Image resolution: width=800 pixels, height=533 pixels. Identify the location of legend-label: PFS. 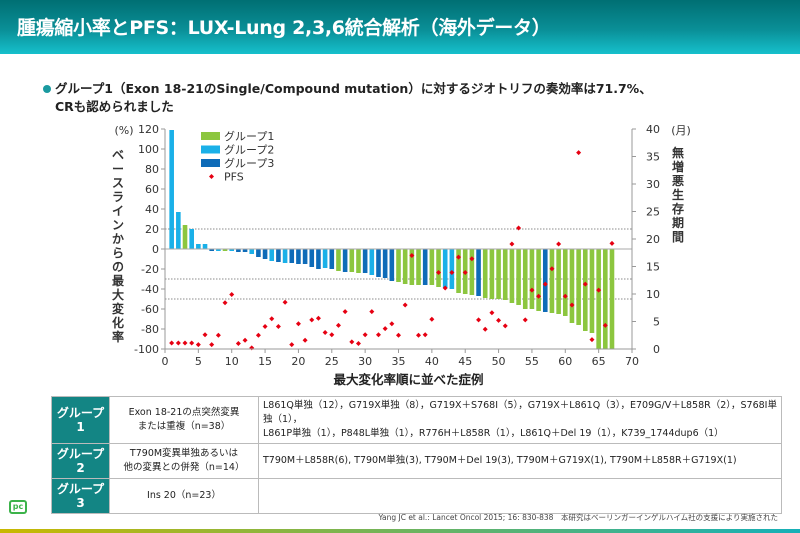
(234, 177).